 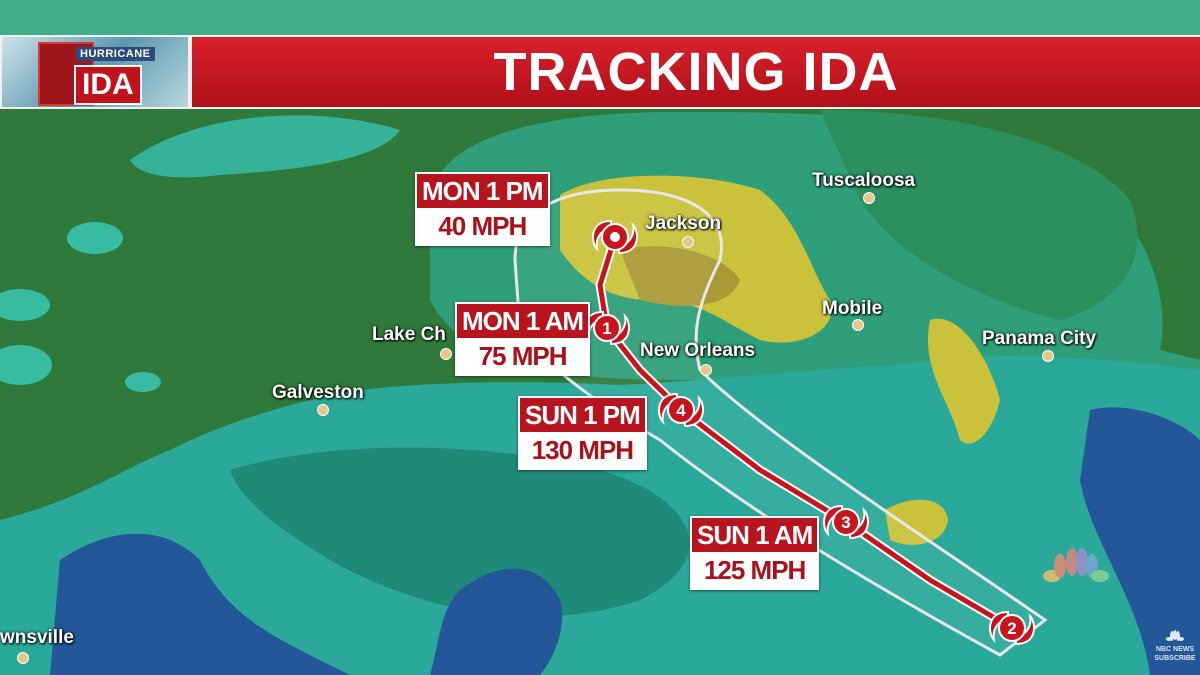 I want to click on storm-category: 2, so click(x=1011, y=628).